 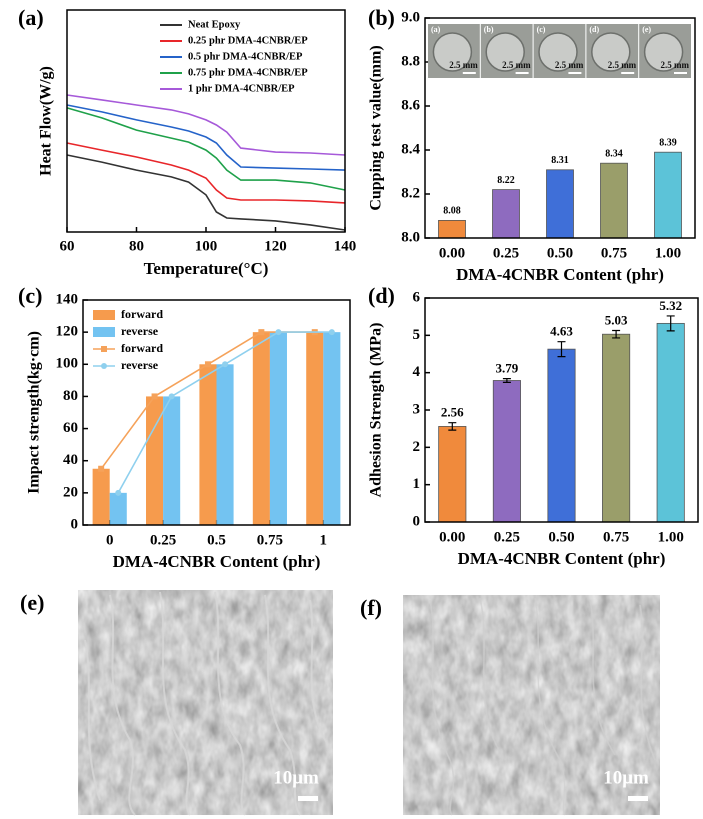 I want to click on sem-panel-e: (e) 10μm, so click(x=176, y=703).